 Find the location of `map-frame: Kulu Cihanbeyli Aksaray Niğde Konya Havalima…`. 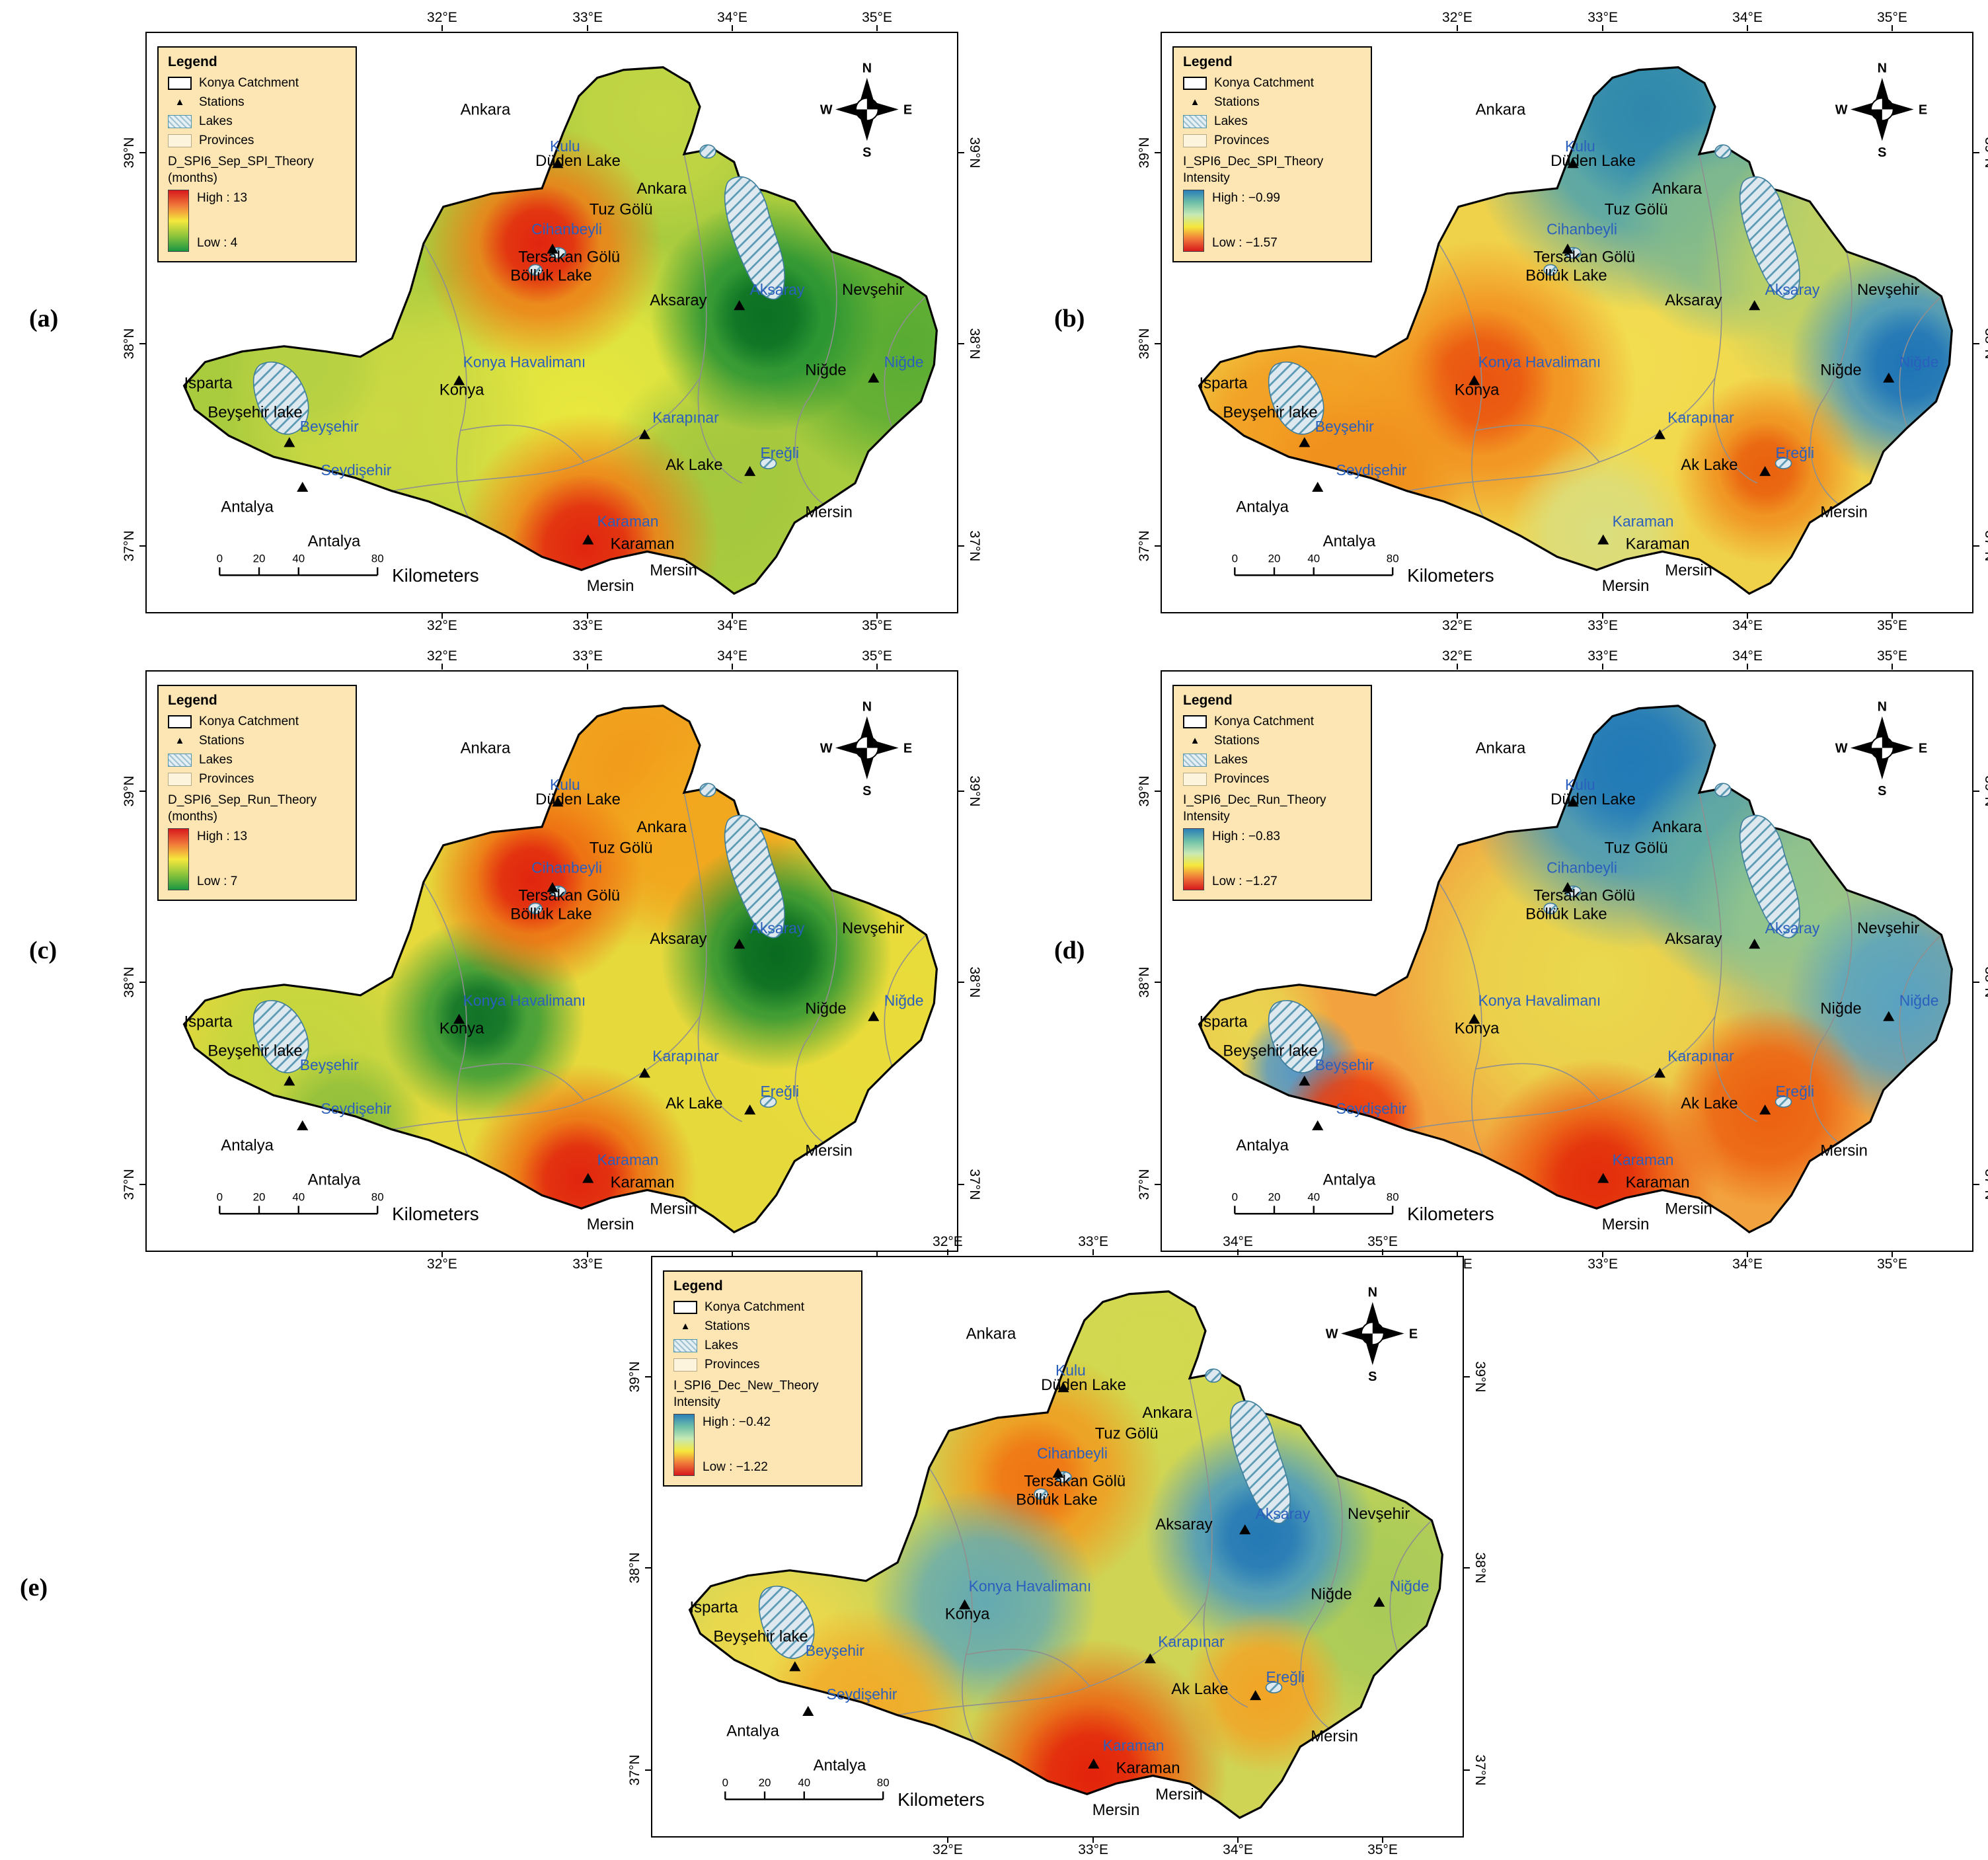

map-frame: Kulu Cihanbeyli Aksaray Niğde Konya Havalima… is located at coordinates (1567, 322).